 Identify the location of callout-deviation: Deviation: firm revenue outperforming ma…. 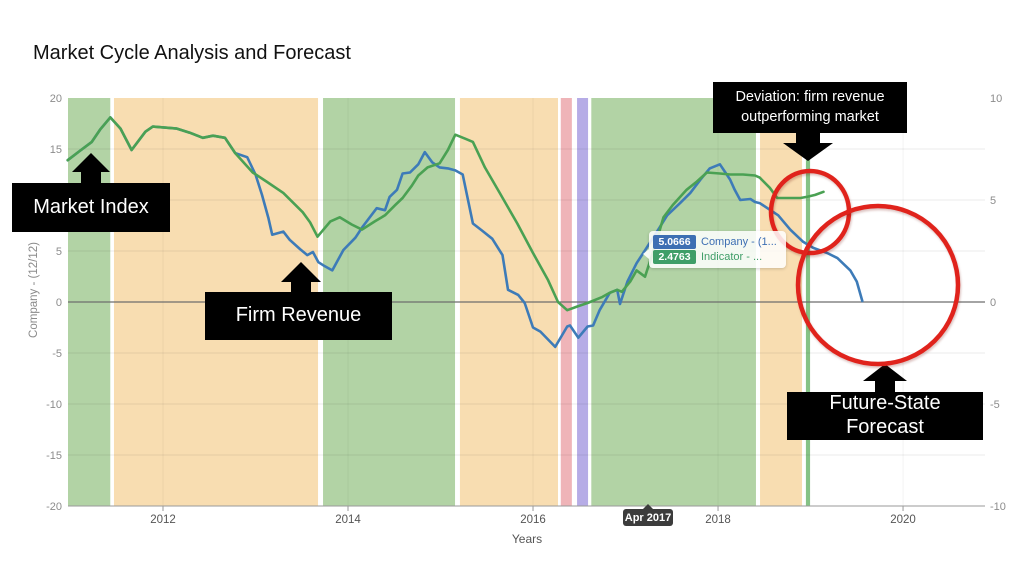
(810, 107).